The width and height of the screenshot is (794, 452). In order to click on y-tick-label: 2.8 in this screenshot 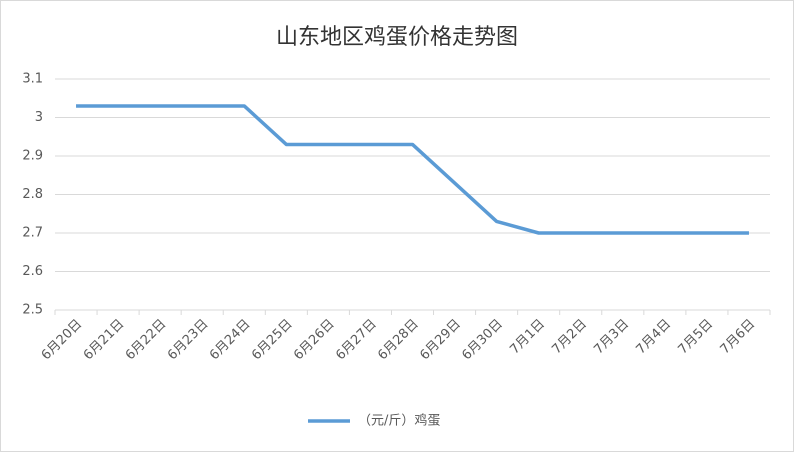, I will do `click(32, 194)`.